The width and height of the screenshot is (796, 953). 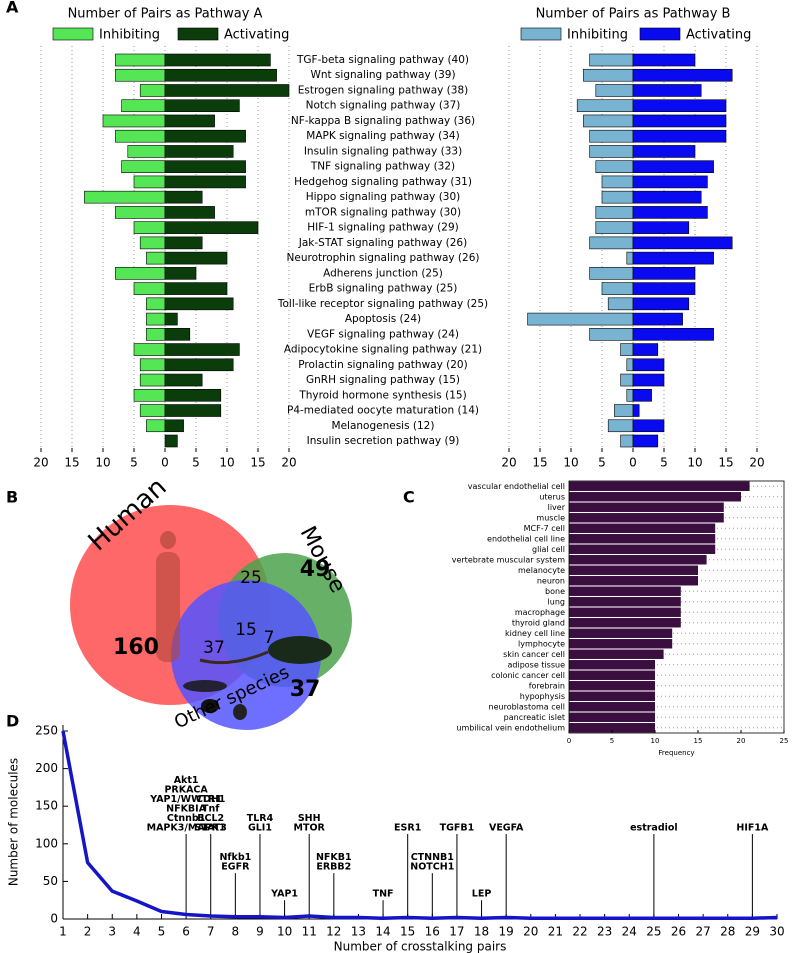 What do you see at coordinates (236, 932) in the screenshot?
I see `x-tick-label: 8` at bounding box center [236, 932].